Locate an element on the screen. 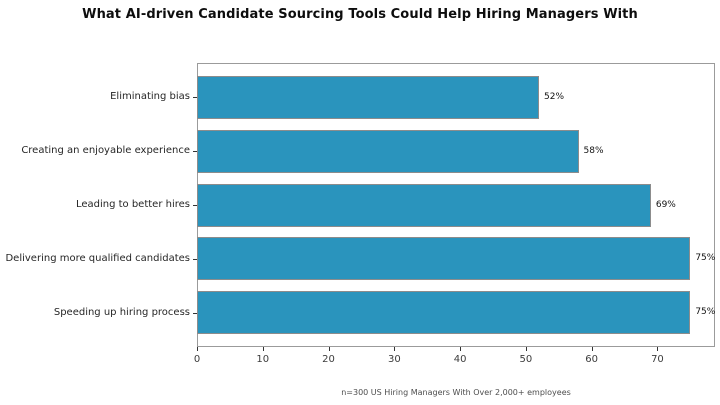  y-axis-label: Leading to better hires is located at coordinates (132, 204).